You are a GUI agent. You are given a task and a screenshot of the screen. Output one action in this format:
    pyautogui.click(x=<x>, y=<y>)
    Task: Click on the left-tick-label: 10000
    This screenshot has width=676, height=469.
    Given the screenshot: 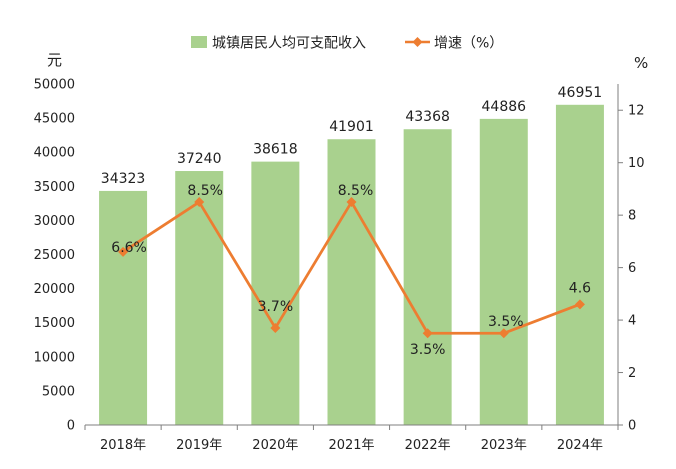 What is the action you would take?
    pyautogui.click(x=54, y=357)
    